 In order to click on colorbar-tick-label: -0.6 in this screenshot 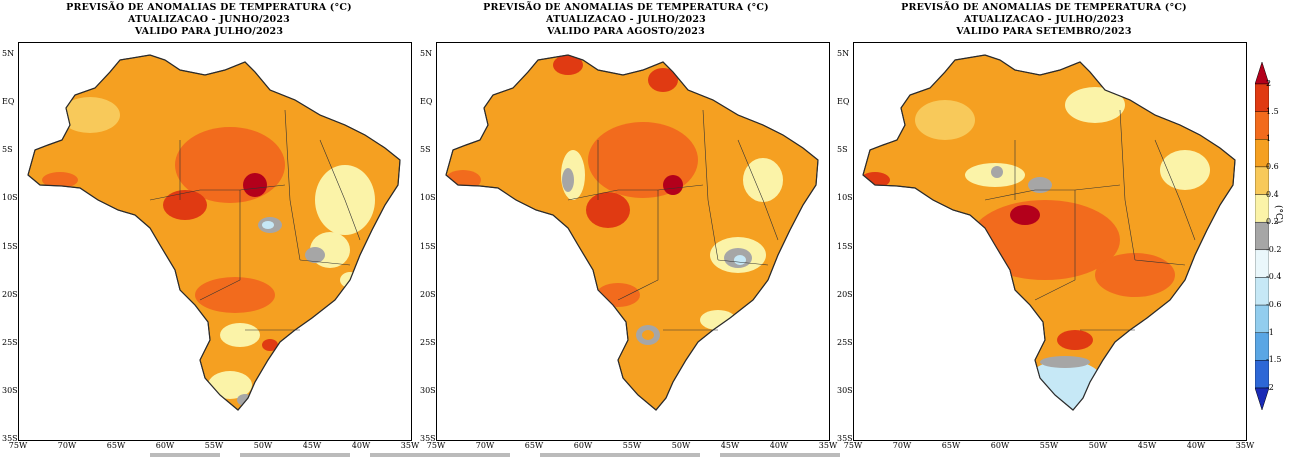, I will do `click(1274, 305)`.